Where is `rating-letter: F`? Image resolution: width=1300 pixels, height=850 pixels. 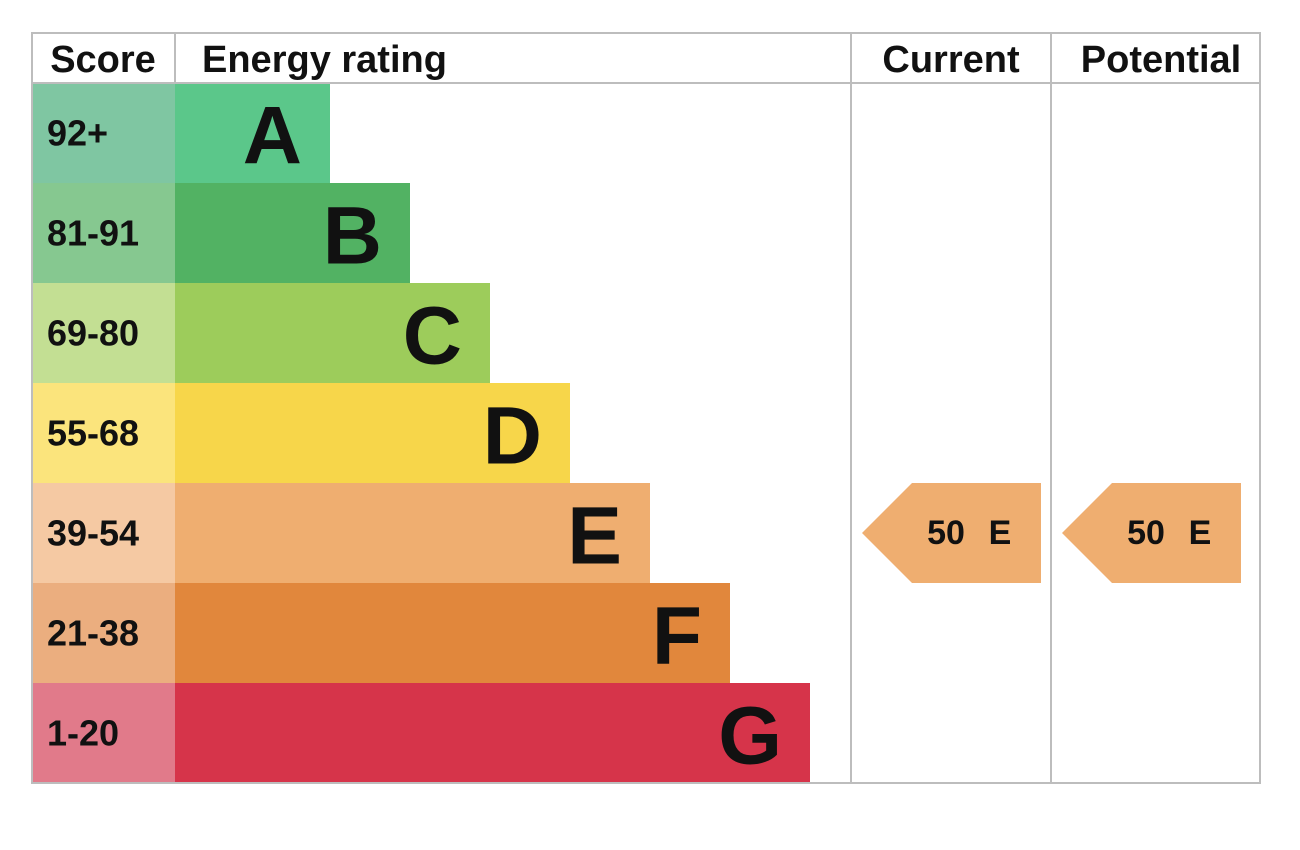
rating-letter: F is located at coordinates (677, 636).